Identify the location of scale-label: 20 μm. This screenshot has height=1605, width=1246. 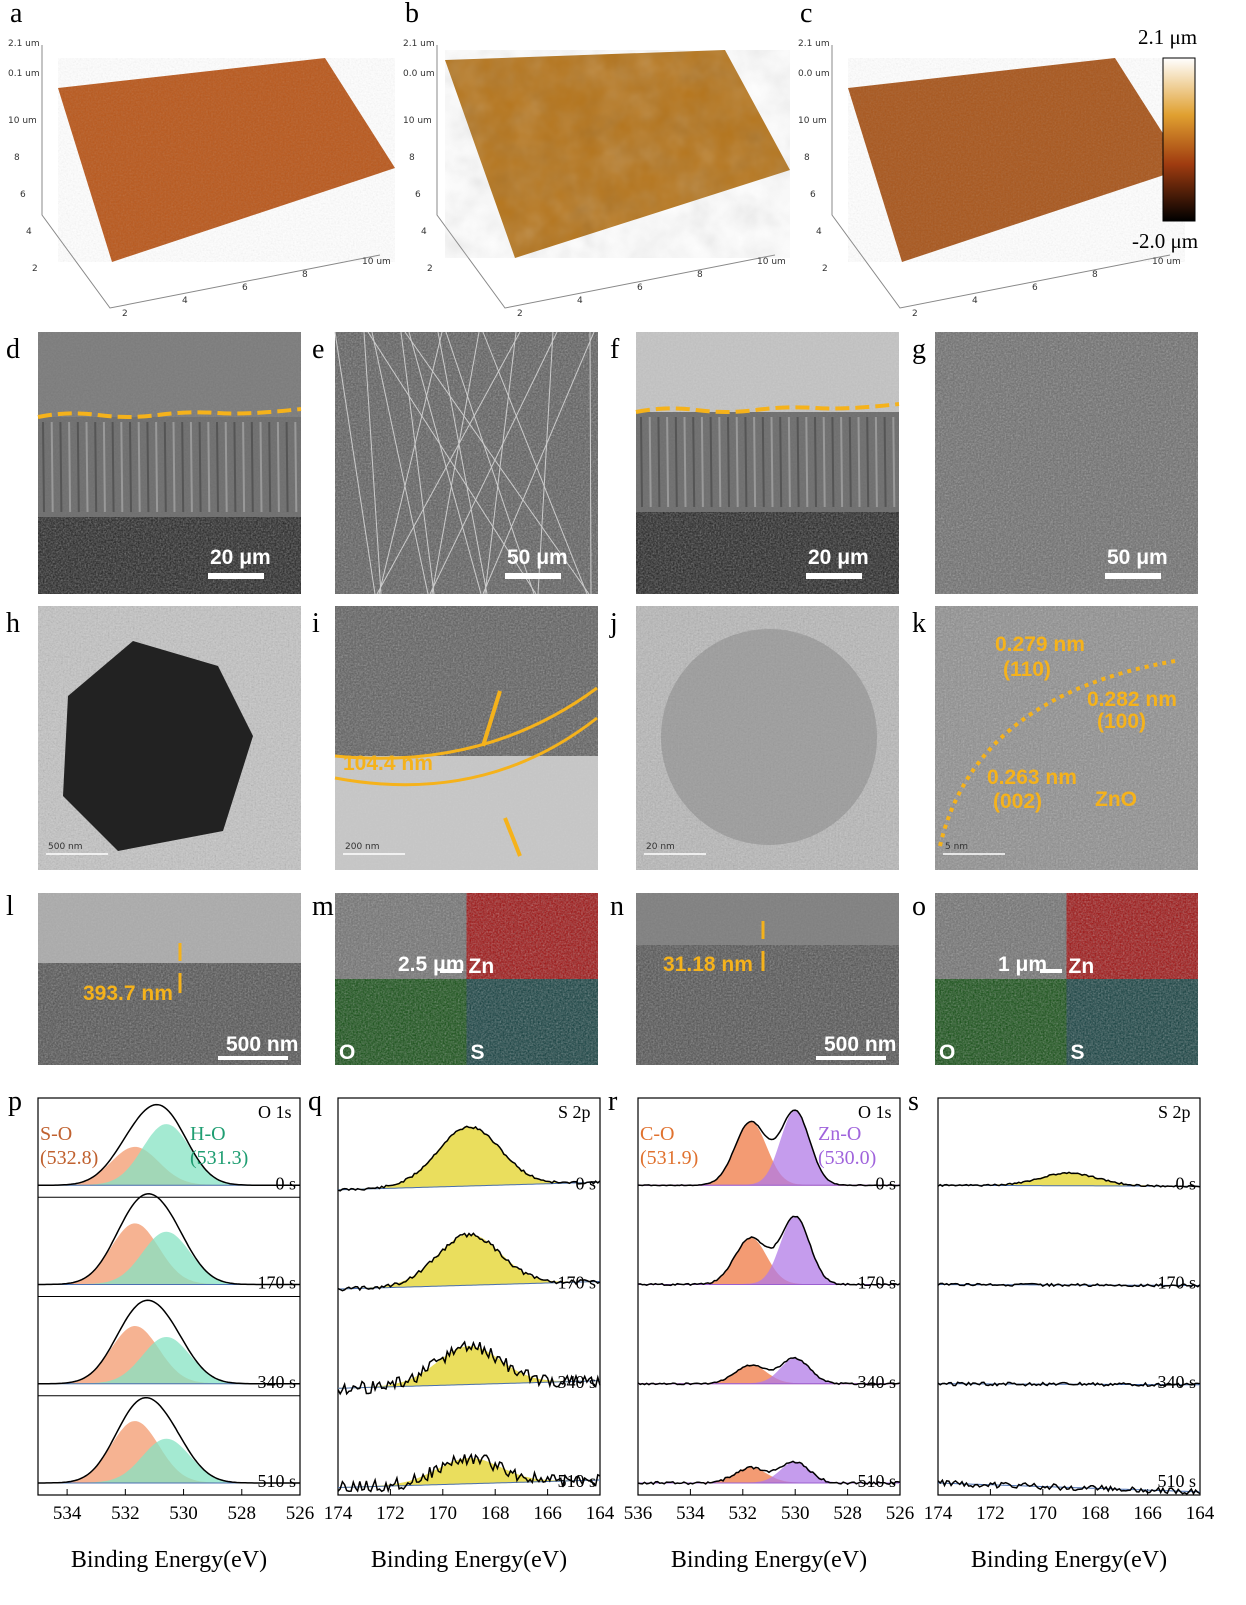
(838, 557).